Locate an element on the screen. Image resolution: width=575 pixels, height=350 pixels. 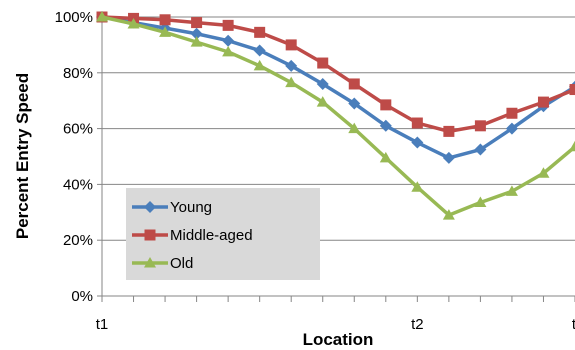
legend-item: Middle-aged is located at coordinates (192, 235).